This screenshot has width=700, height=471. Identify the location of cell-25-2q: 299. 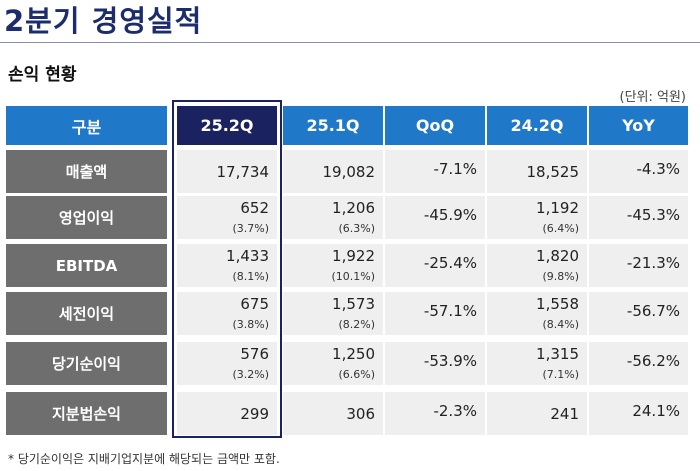
(227, 413).